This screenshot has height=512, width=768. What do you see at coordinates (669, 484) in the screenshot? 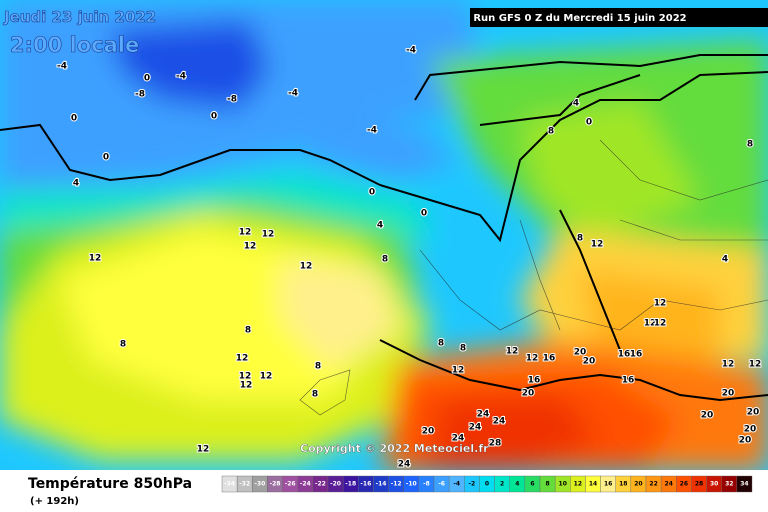
I see `legend-tick-label: 24` at bounding box center [669, 484].